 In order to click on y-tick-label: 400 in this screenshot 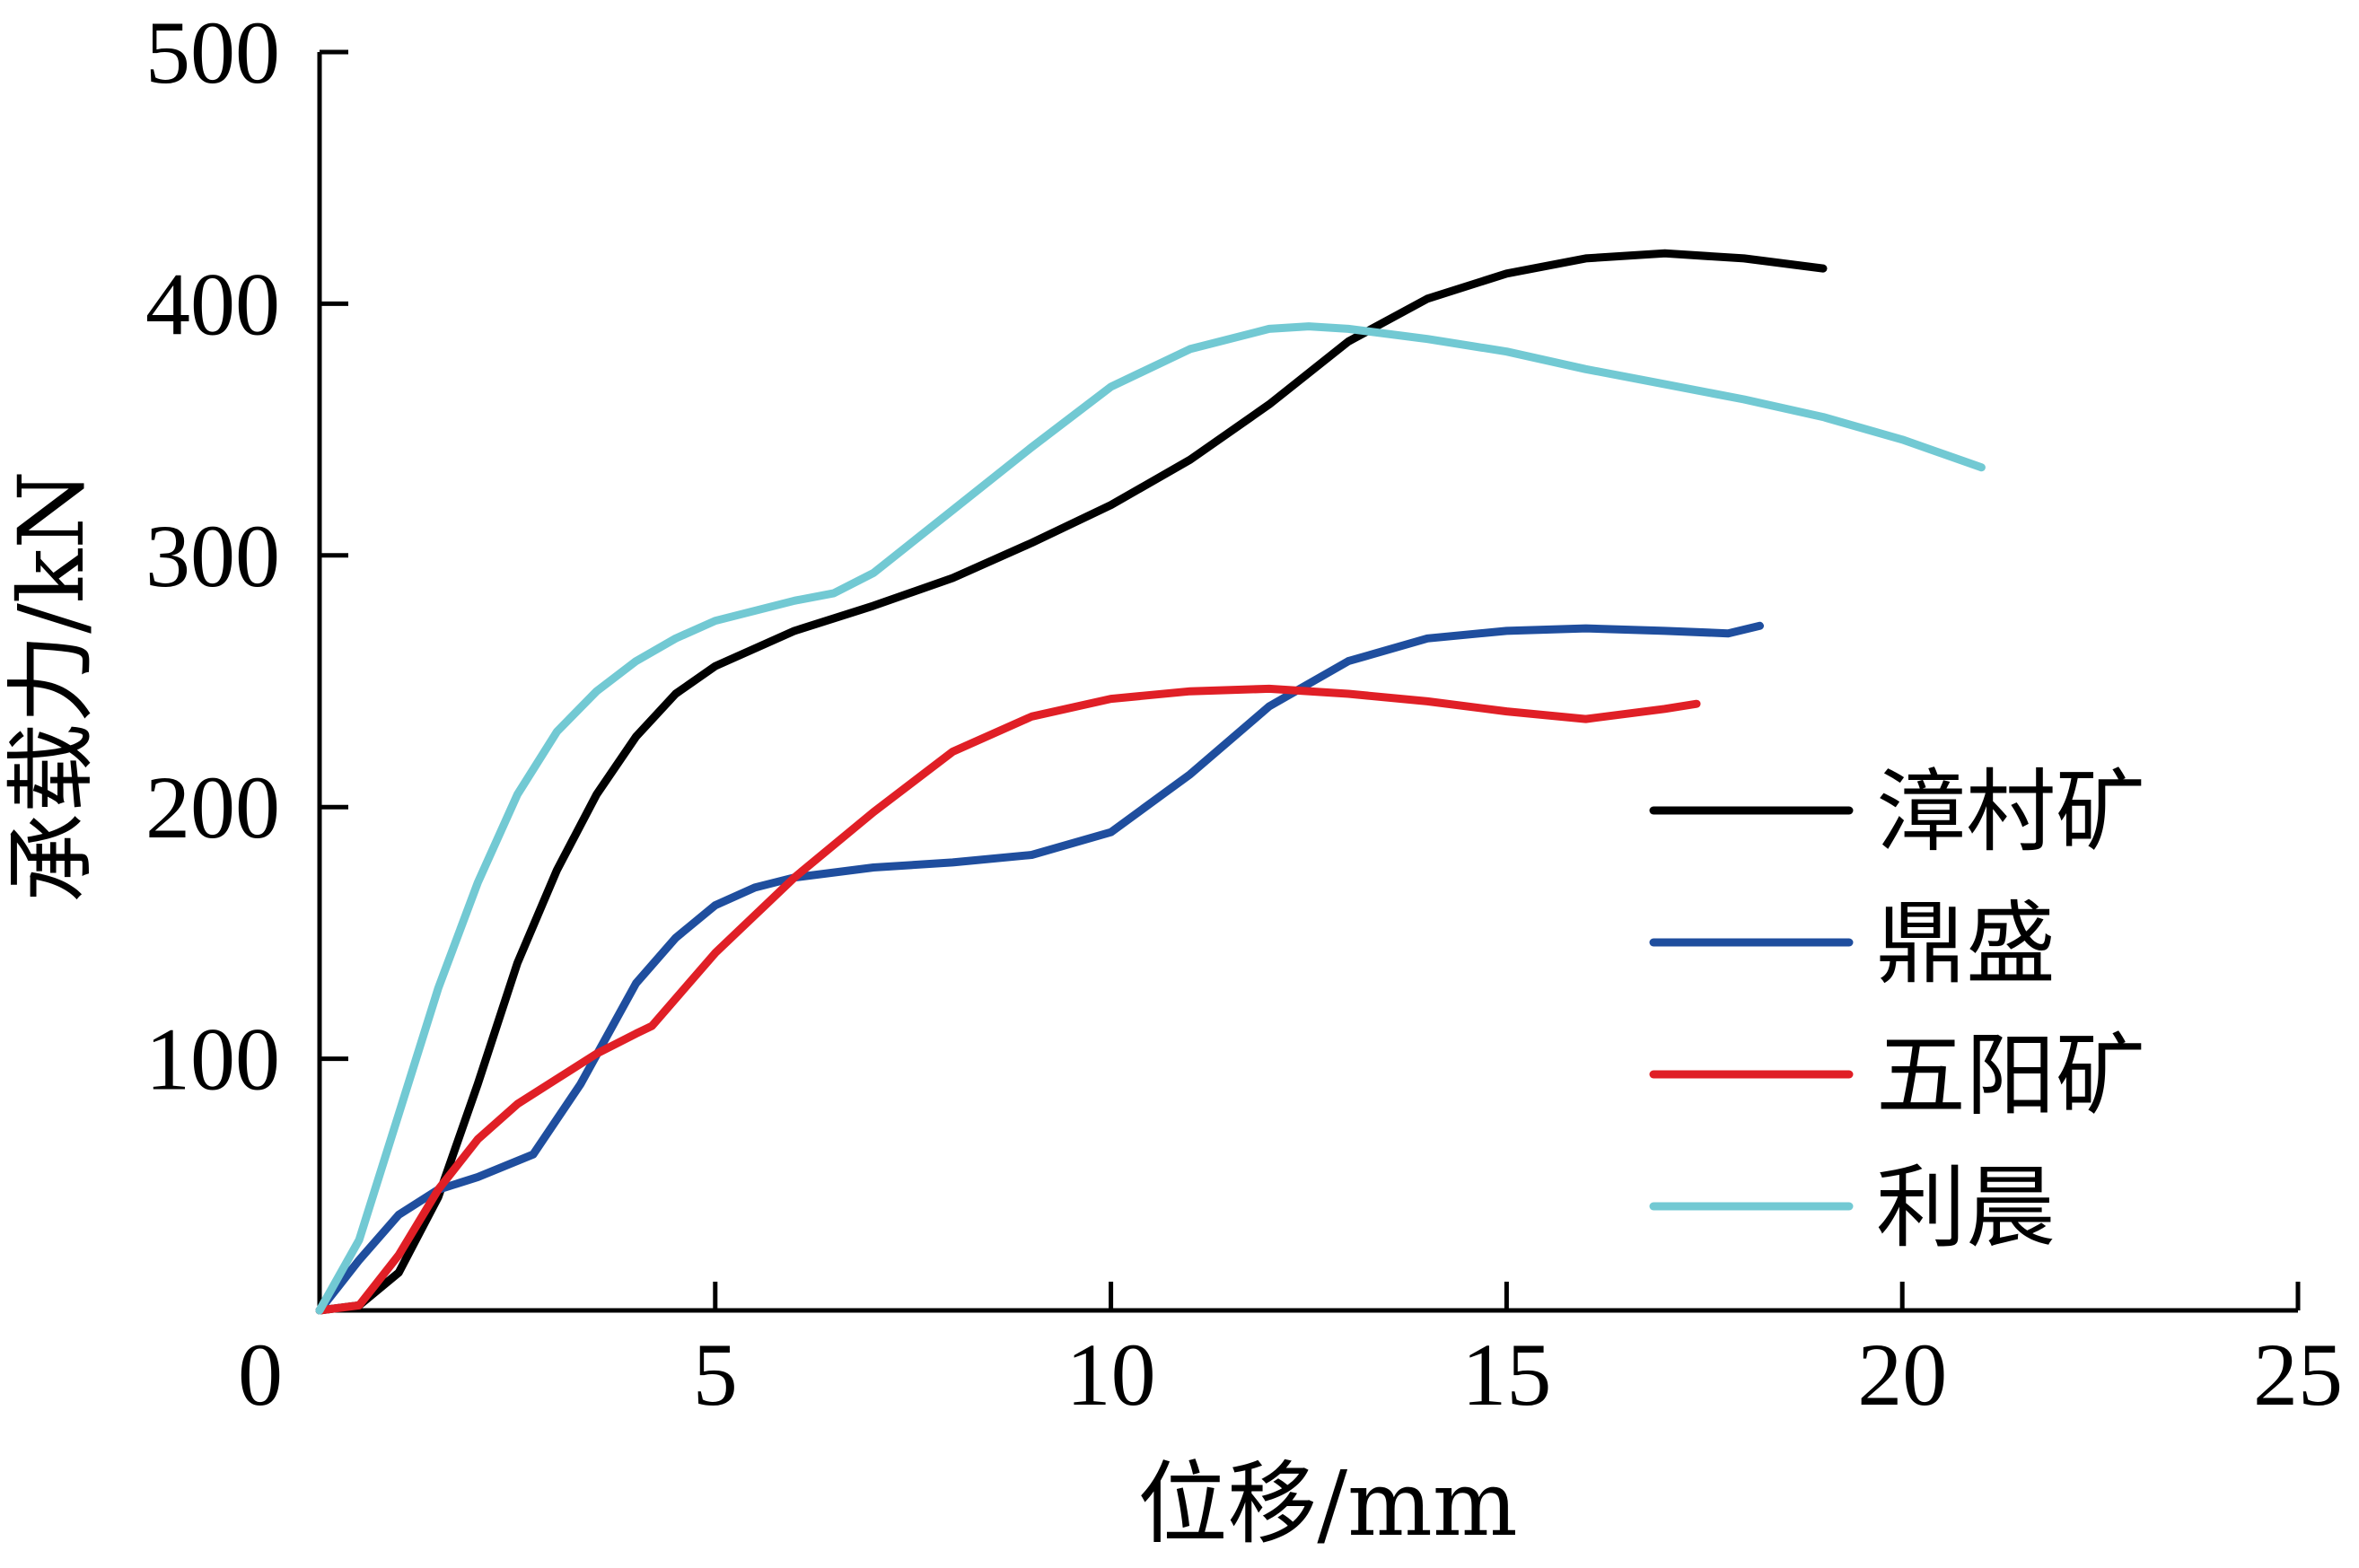, I will do `click(213, 304)`.